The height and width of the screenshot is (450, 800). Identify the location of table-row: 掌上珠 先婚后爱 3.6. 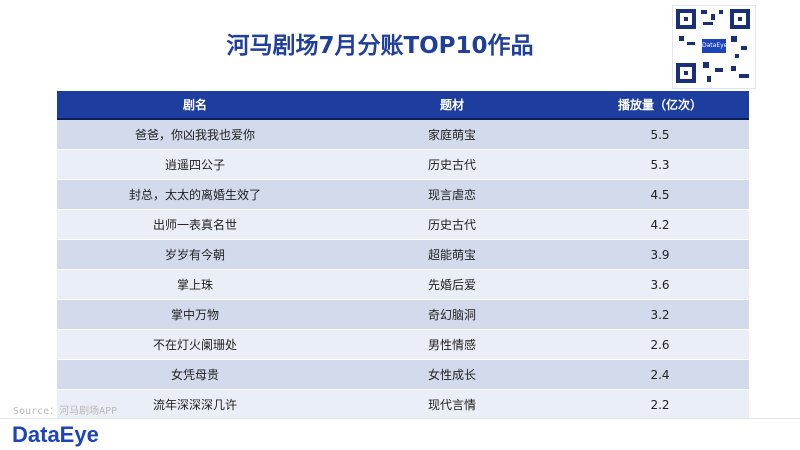
(403, 284).